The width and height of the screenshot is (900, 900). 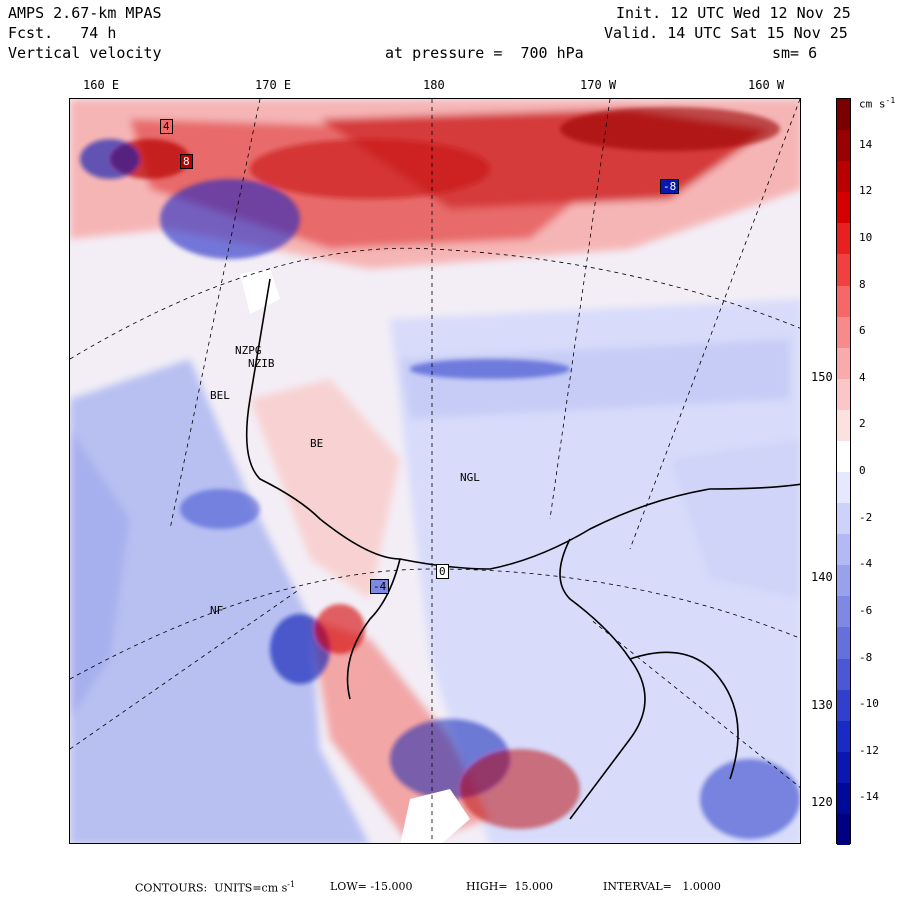 What do you see at coordinates (866, 610) in the screenshot?
I see `colorbar-tick-label: -6` at bounding box center [866, 610].